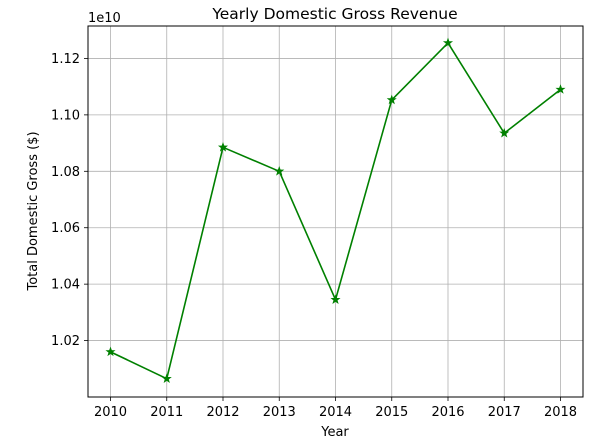  What do you see at coordinates (334, 14) in the screenshot?
I see `chart-title: Yearly Domestic Gross Revenue` at bounding box center [334, 14].